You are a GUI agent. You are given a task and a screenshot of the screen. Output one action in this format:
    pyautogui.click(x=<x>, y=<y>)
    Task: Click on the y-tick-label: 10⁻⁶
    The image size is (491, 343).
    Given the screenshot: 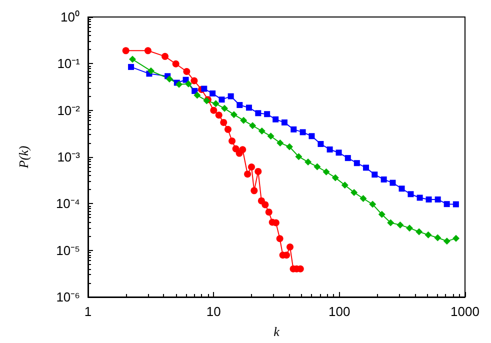 What is the action you would take?
    pyautogui.click(x=68, y=297)
    